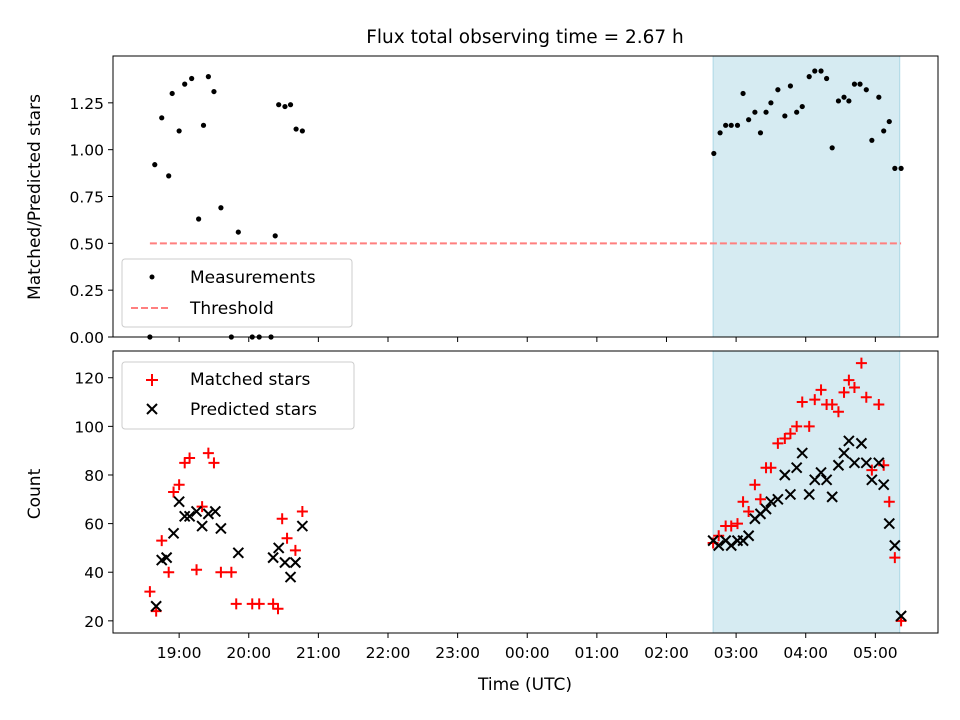  Describe the element at coordinates (250, 380) in the screenshot. I see `legend-matched-label: Matched stars` at that location.